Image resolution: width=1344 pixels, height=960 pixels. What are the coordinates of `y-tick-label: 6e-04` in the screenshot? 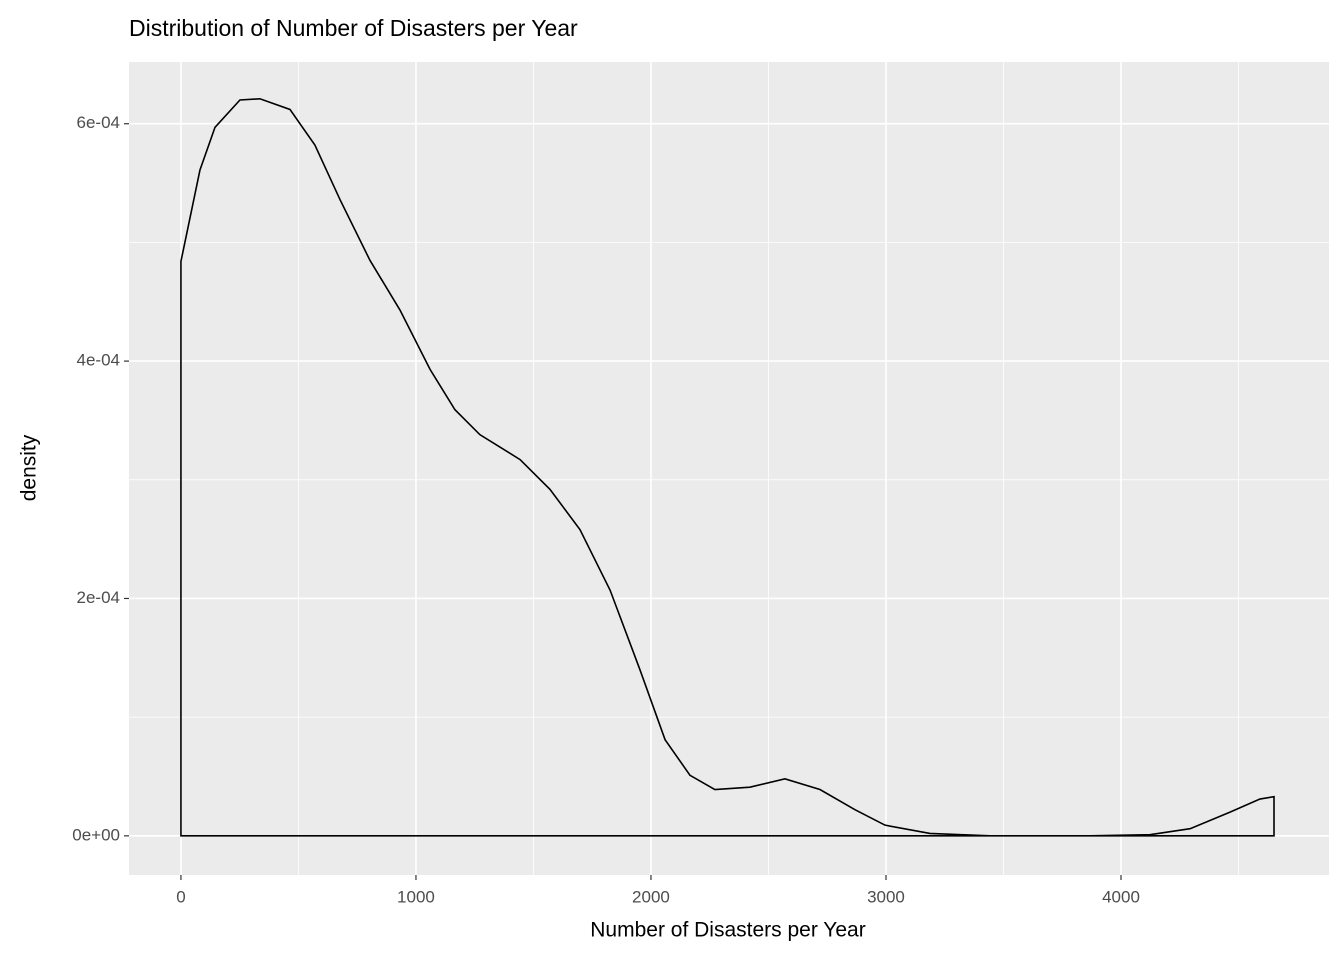 It's located at (98, 122).